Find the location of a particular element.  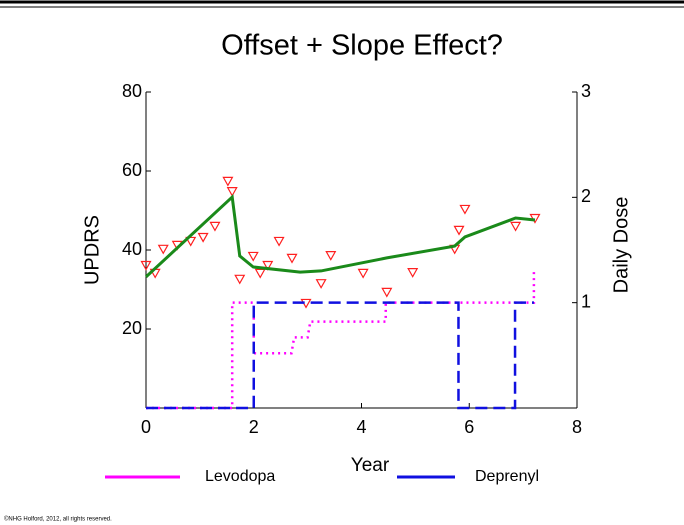

y2-tick-label: 2 is located at coordinates (586, 196).